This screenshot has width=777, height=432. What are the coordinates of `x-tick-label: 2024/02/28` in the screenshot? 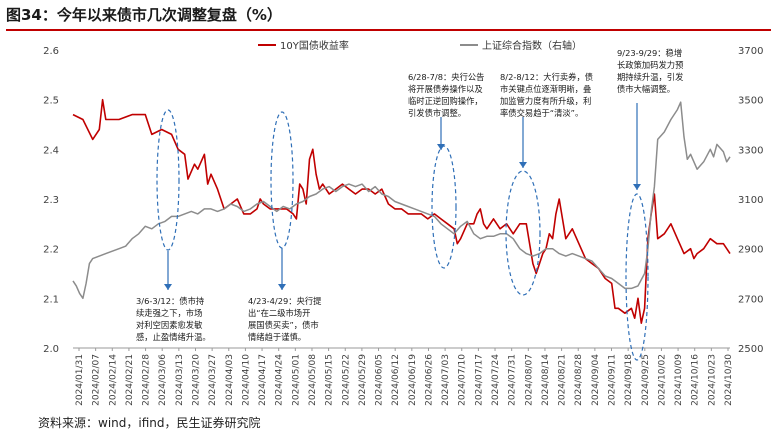 It's located at (147, 380).